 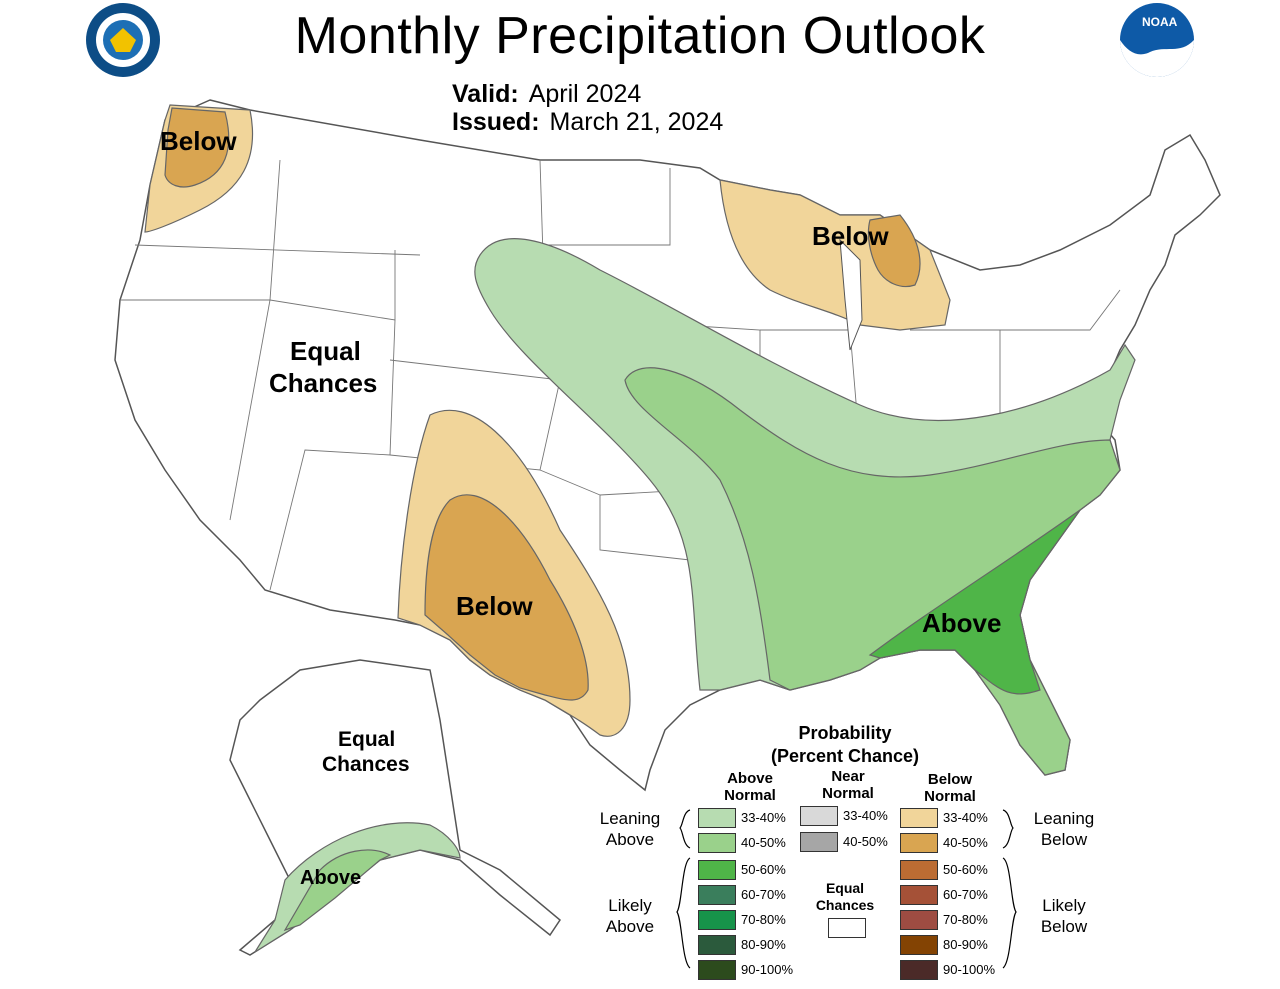 I want to click on above-swatch-label: 33-40%, so click(x=763, y=817).